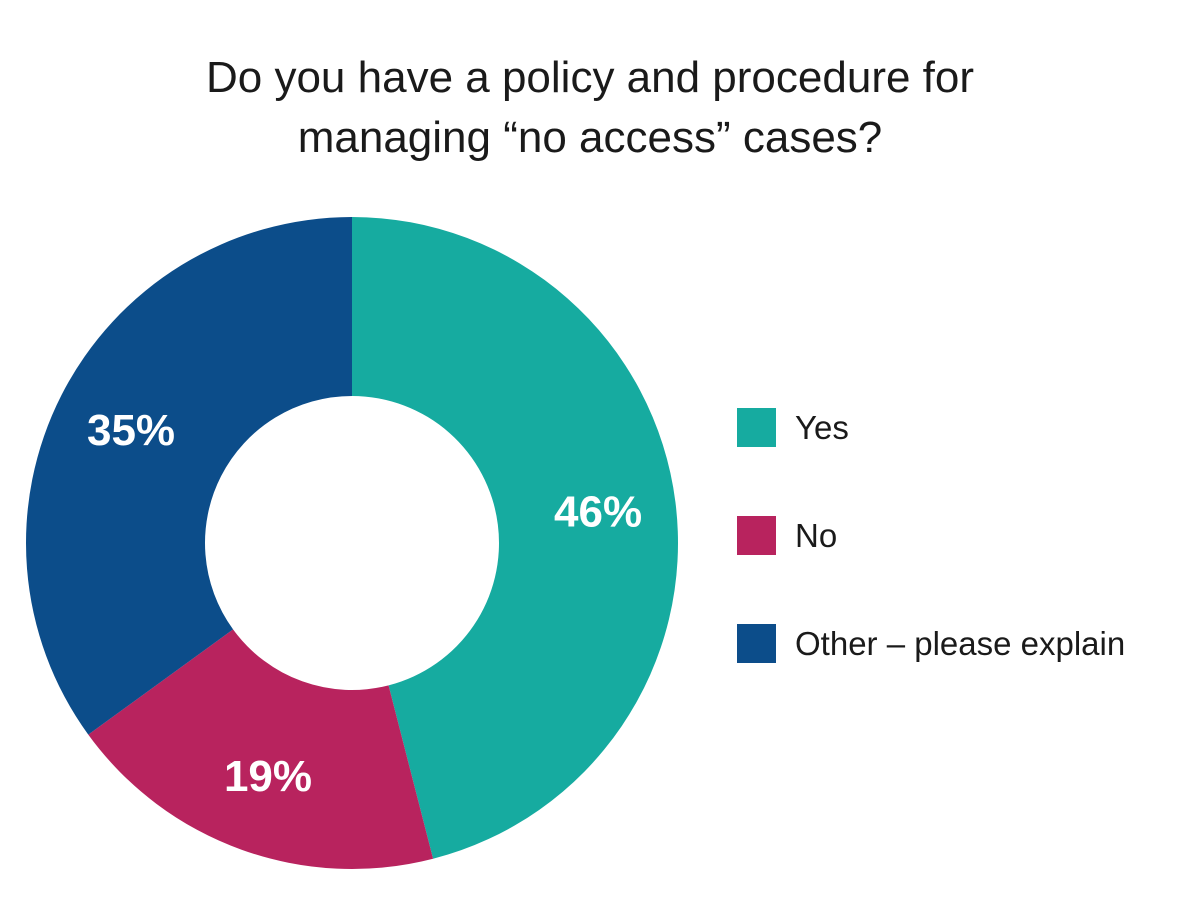  I want to click on legend-label-no: No, so click(816, 535).